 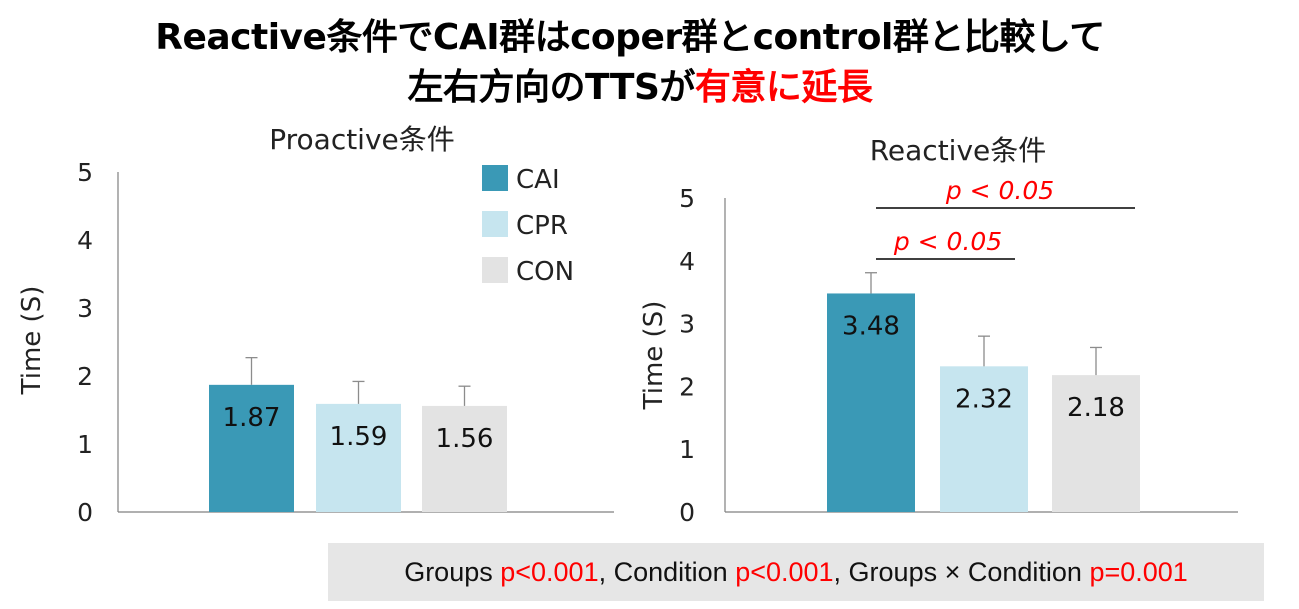 What do you see at coordinates (495, 178) in the screenshot?
I see `legend-swatch-cai` at bounding box center [495, 178].